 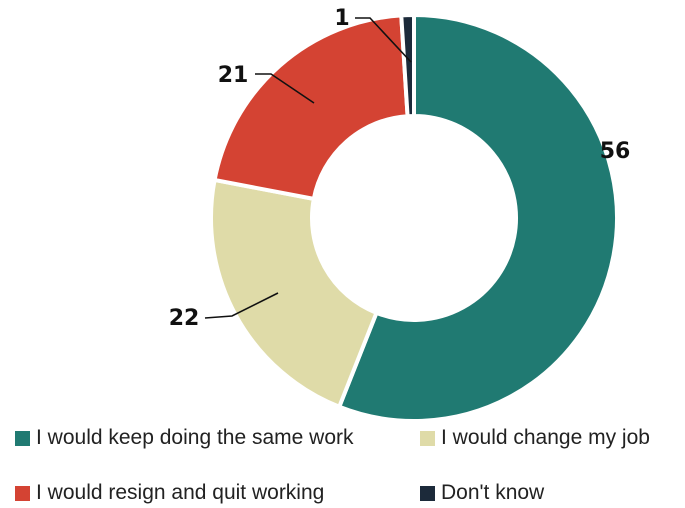 What do you see at coordinates (180, 492) in the screenshot?
I see `legend-label-resign: I would resign and quit working` at bounding box center [180, 492].